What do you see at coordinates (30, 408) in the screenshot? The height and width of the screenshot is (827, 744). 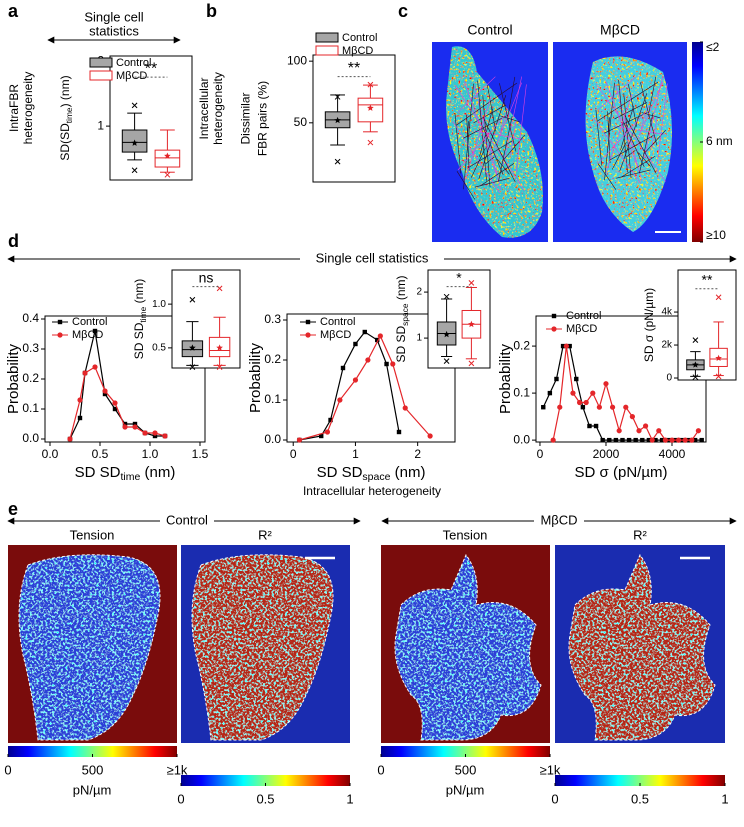 I see `y-tick-label: 0.1` at bounding box center [30, 408].